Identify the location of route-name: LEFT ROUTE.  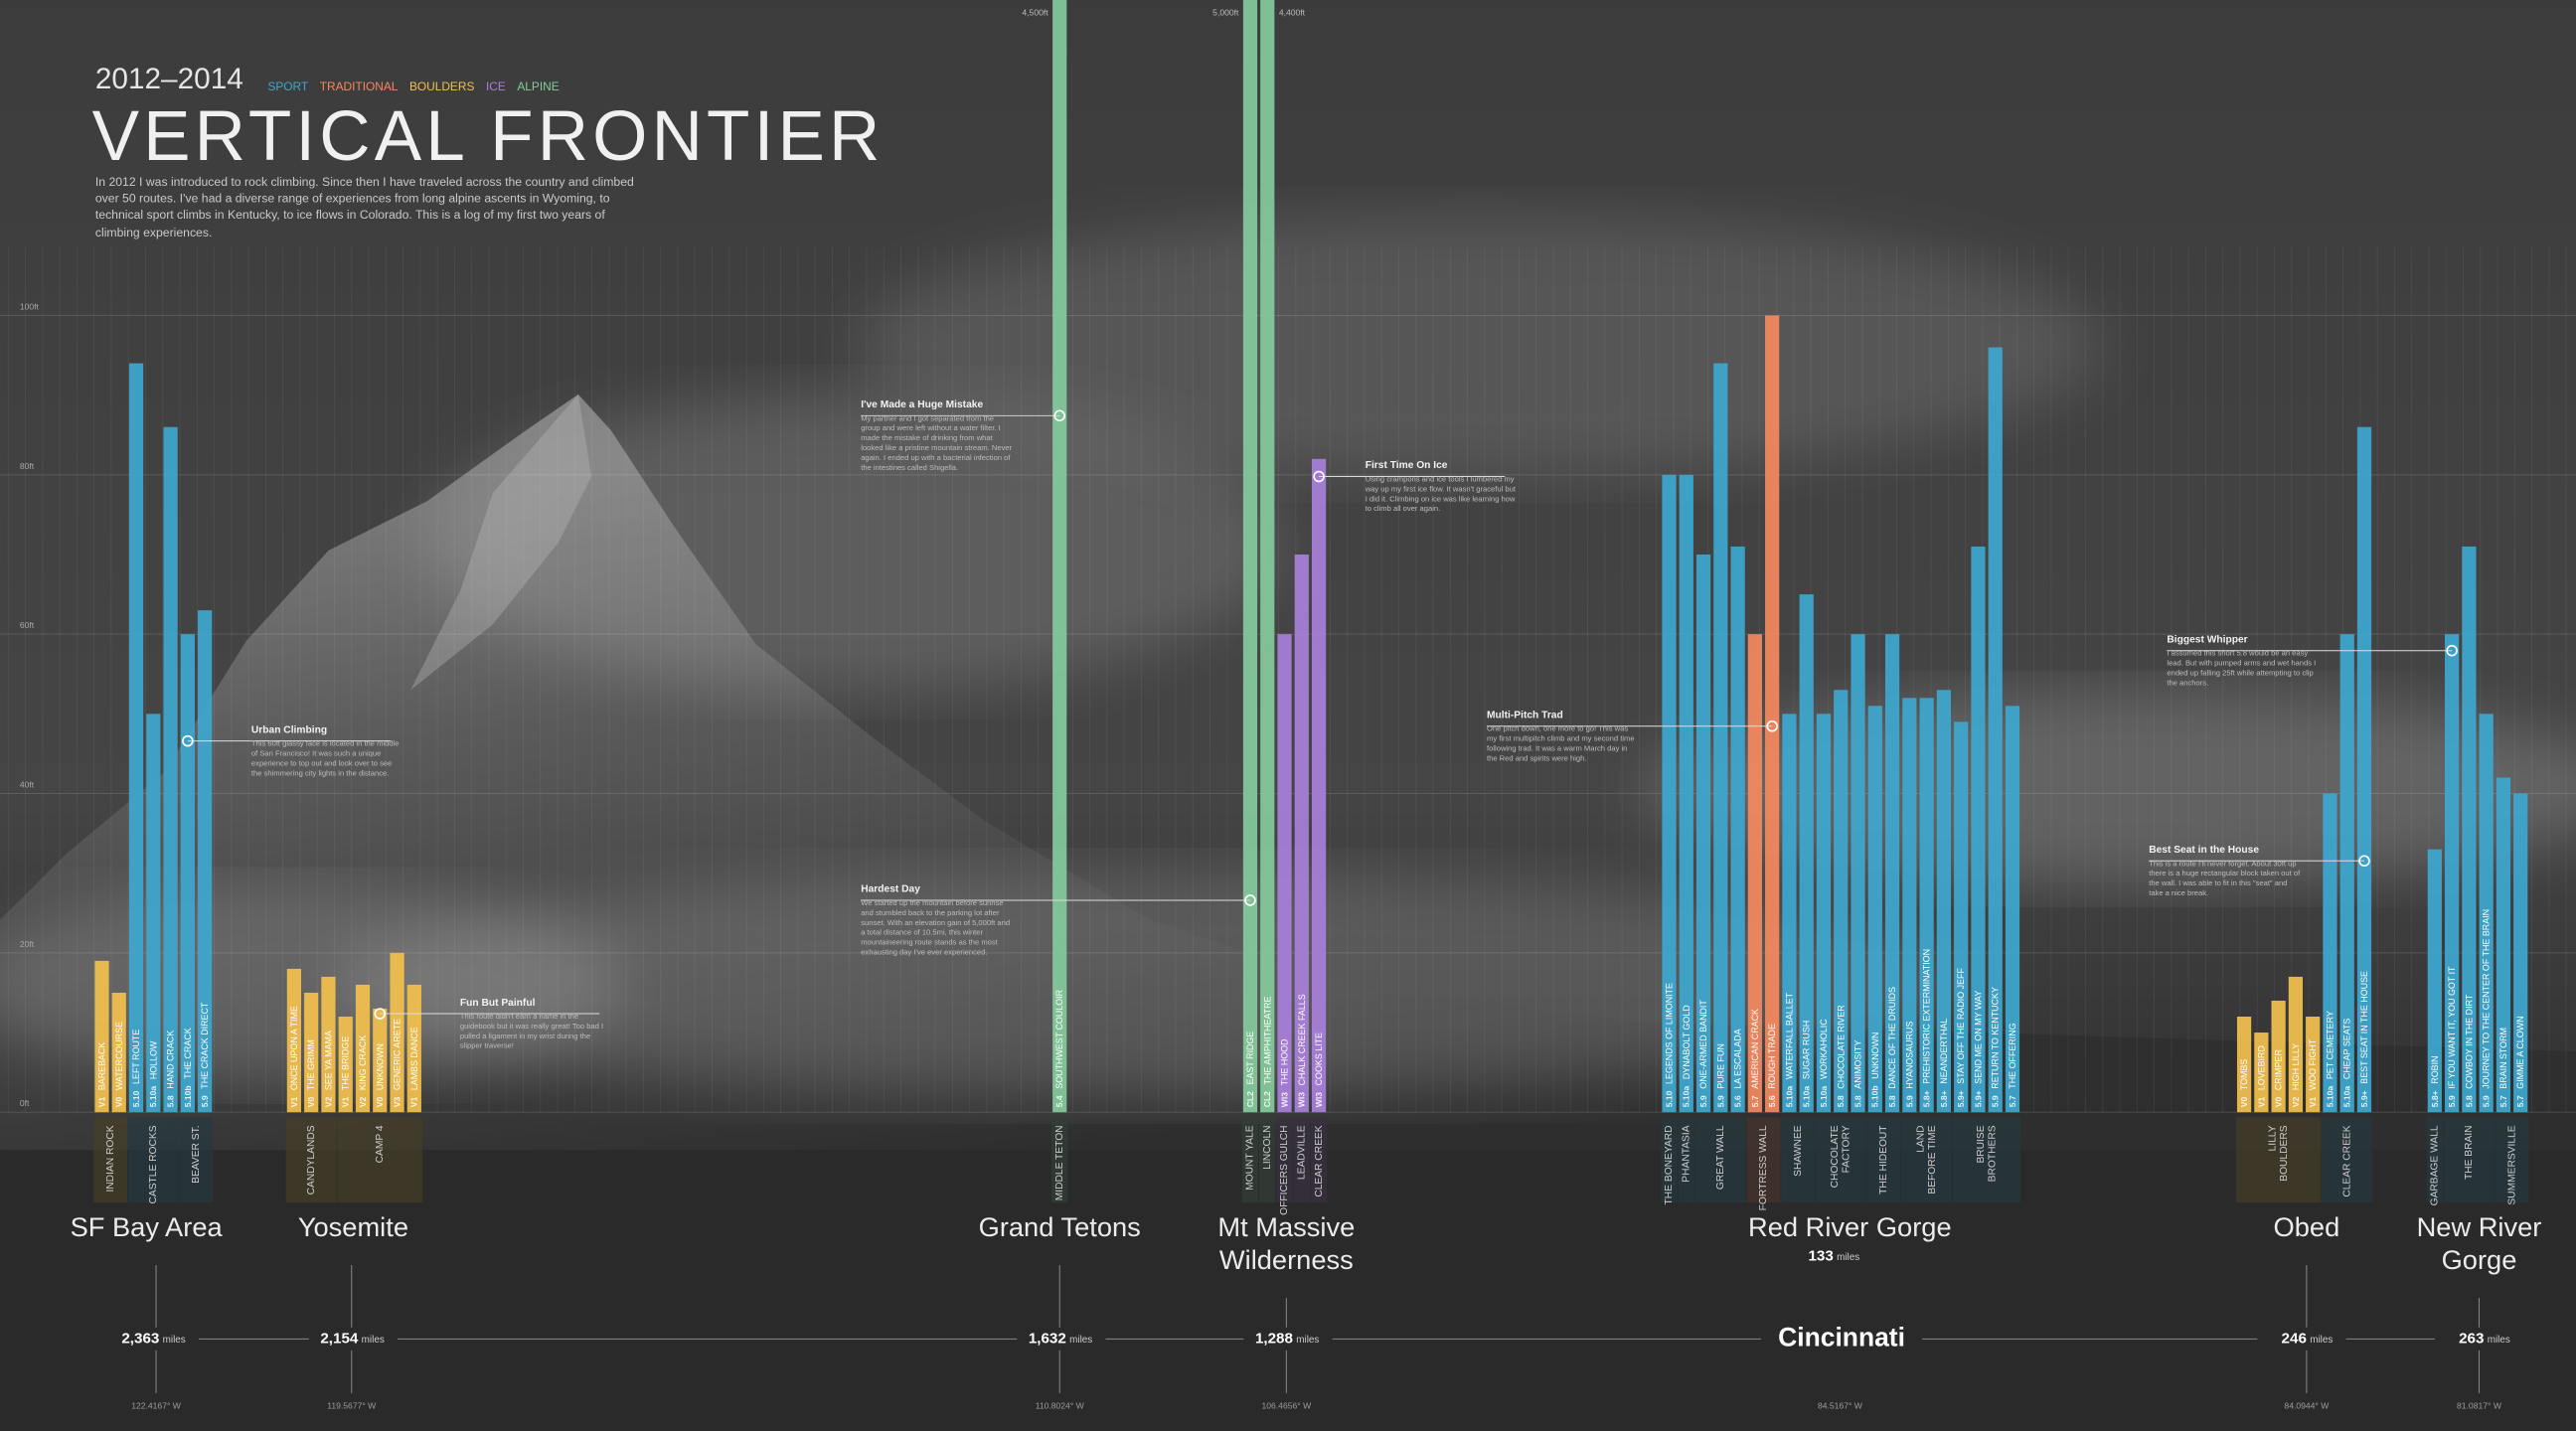
(136, 1057).